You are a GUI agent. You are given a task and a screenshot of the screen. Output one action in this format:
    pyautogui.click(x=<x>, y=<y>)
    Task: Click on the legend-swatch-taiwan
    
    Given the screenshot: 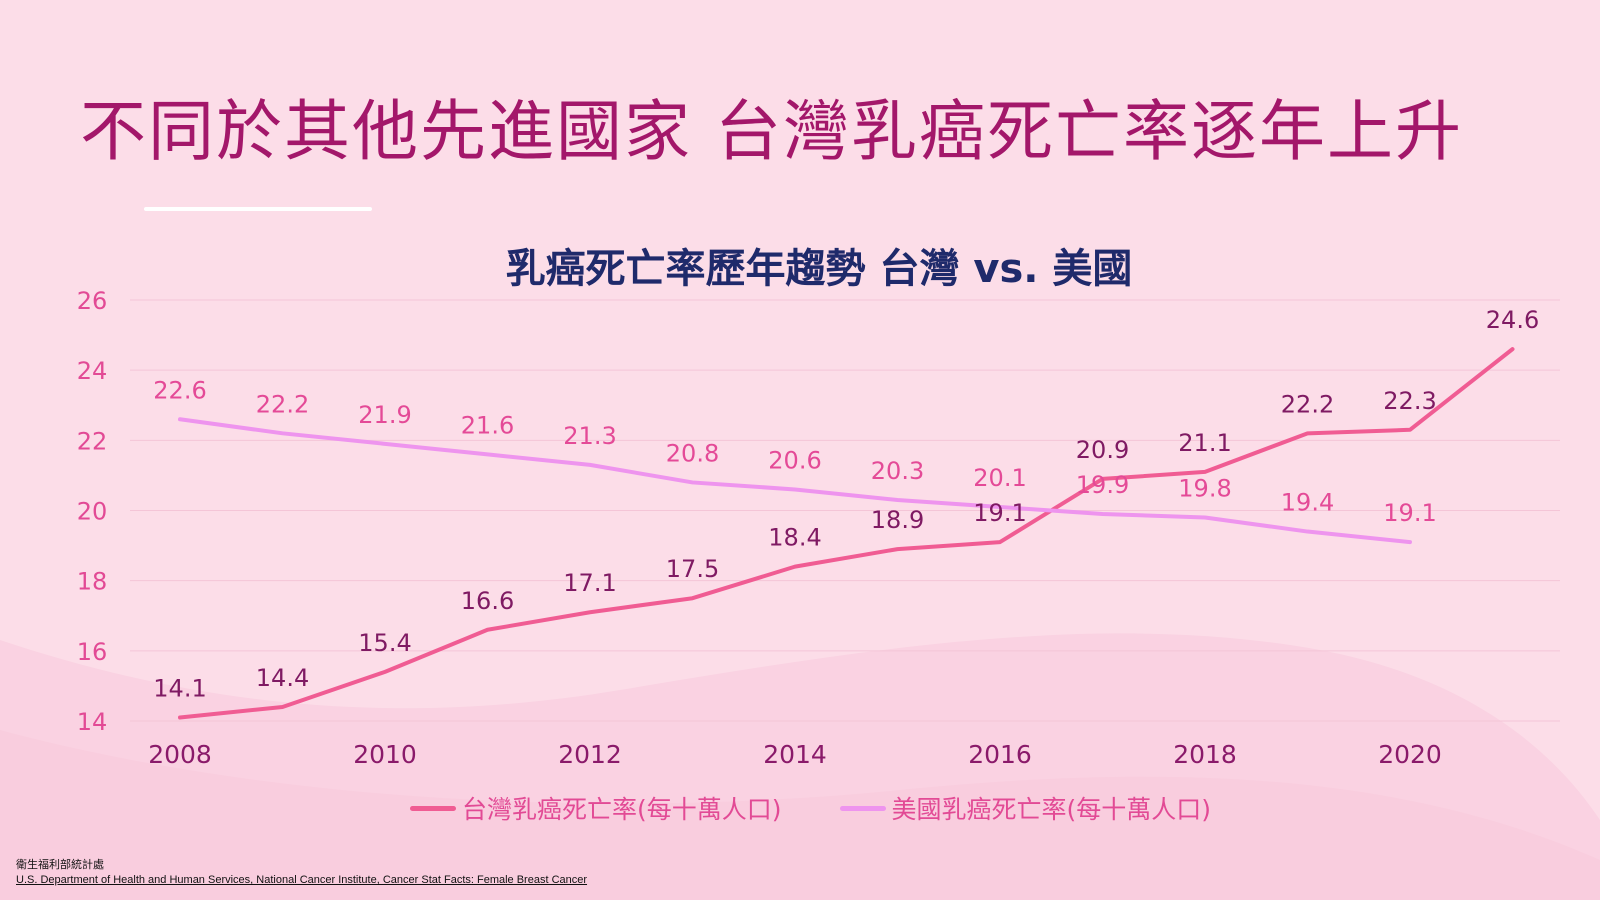 What is the action you would take?
    pyautogui.click(x=433, y=808)
    